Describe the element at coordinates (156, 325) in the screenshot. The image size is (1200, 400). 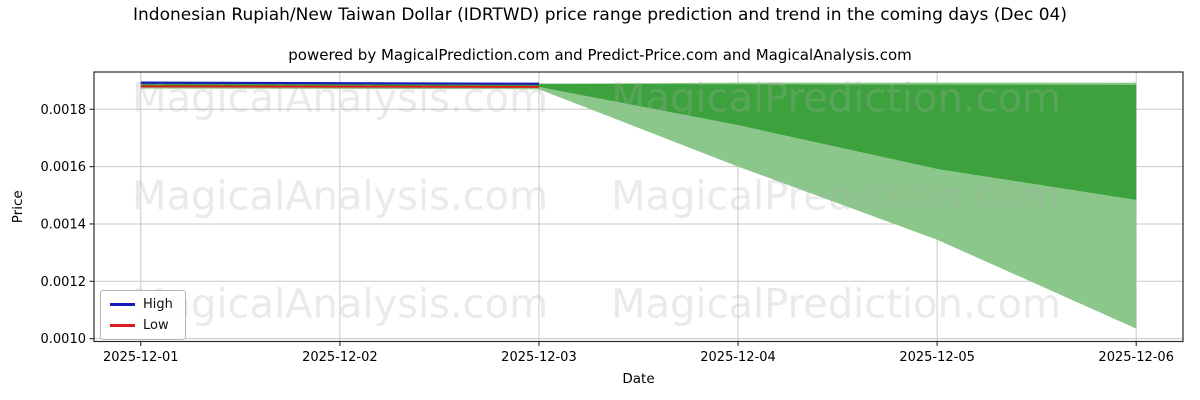
I see `legend-label: Low` at that location.